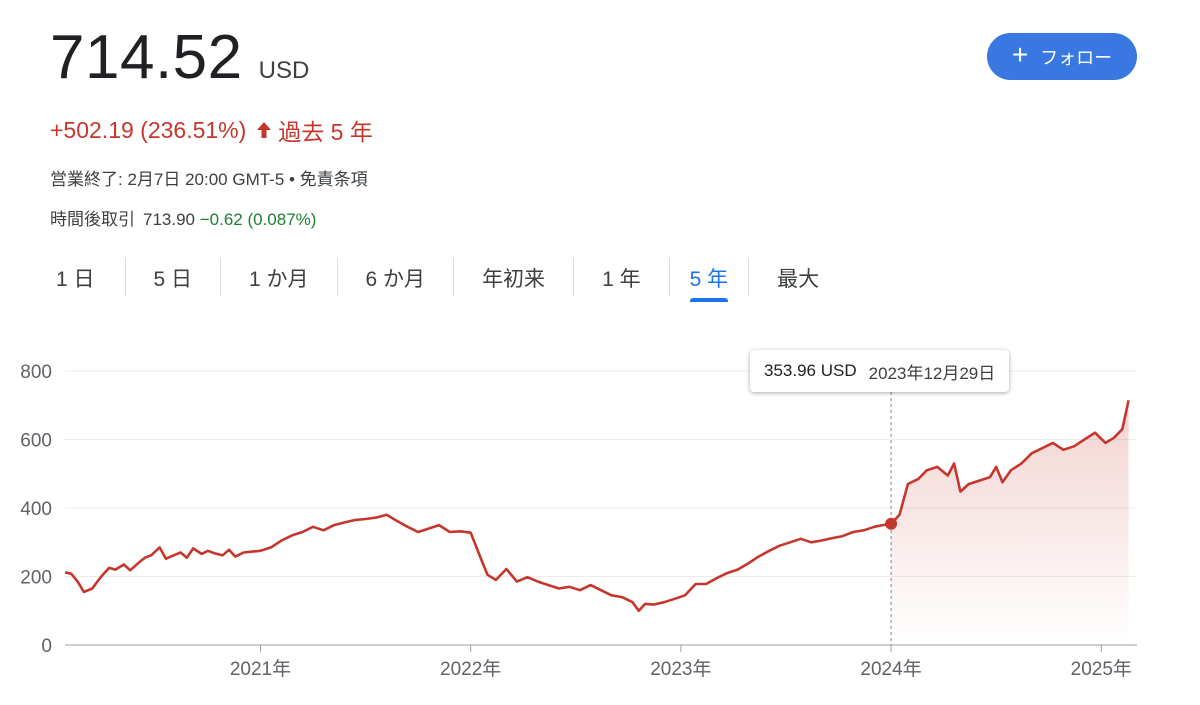 The width and height of the screenshot is (1200, 705). Describe the element at coordinates (146, 57) in the screenshot. I see `current-price: 714.52` at that location.